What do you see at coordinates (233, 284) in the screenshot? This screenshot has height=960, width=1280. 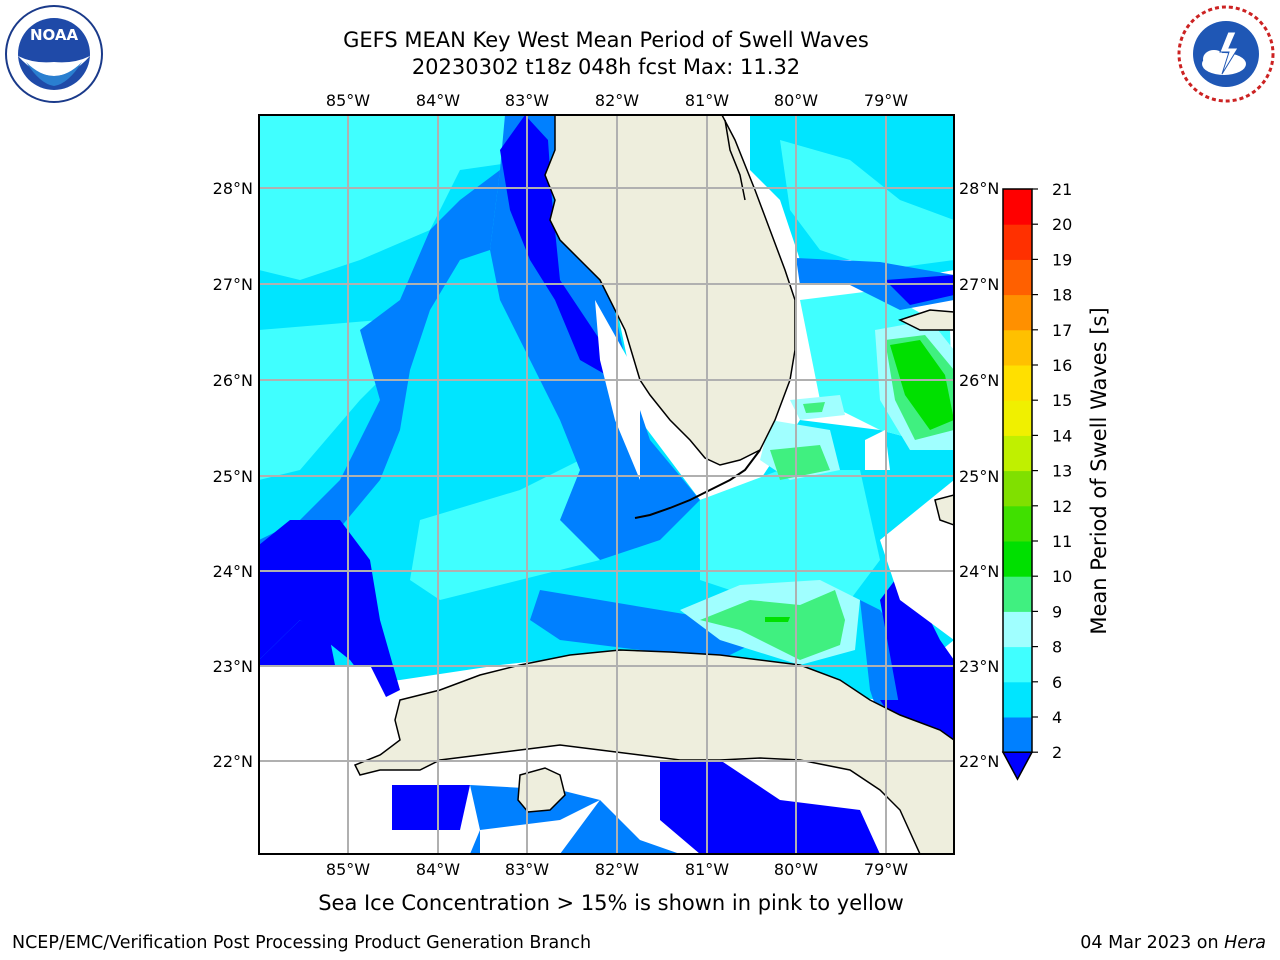 I see `lat-label-left: 27°N` at bounding box center [233, 284].